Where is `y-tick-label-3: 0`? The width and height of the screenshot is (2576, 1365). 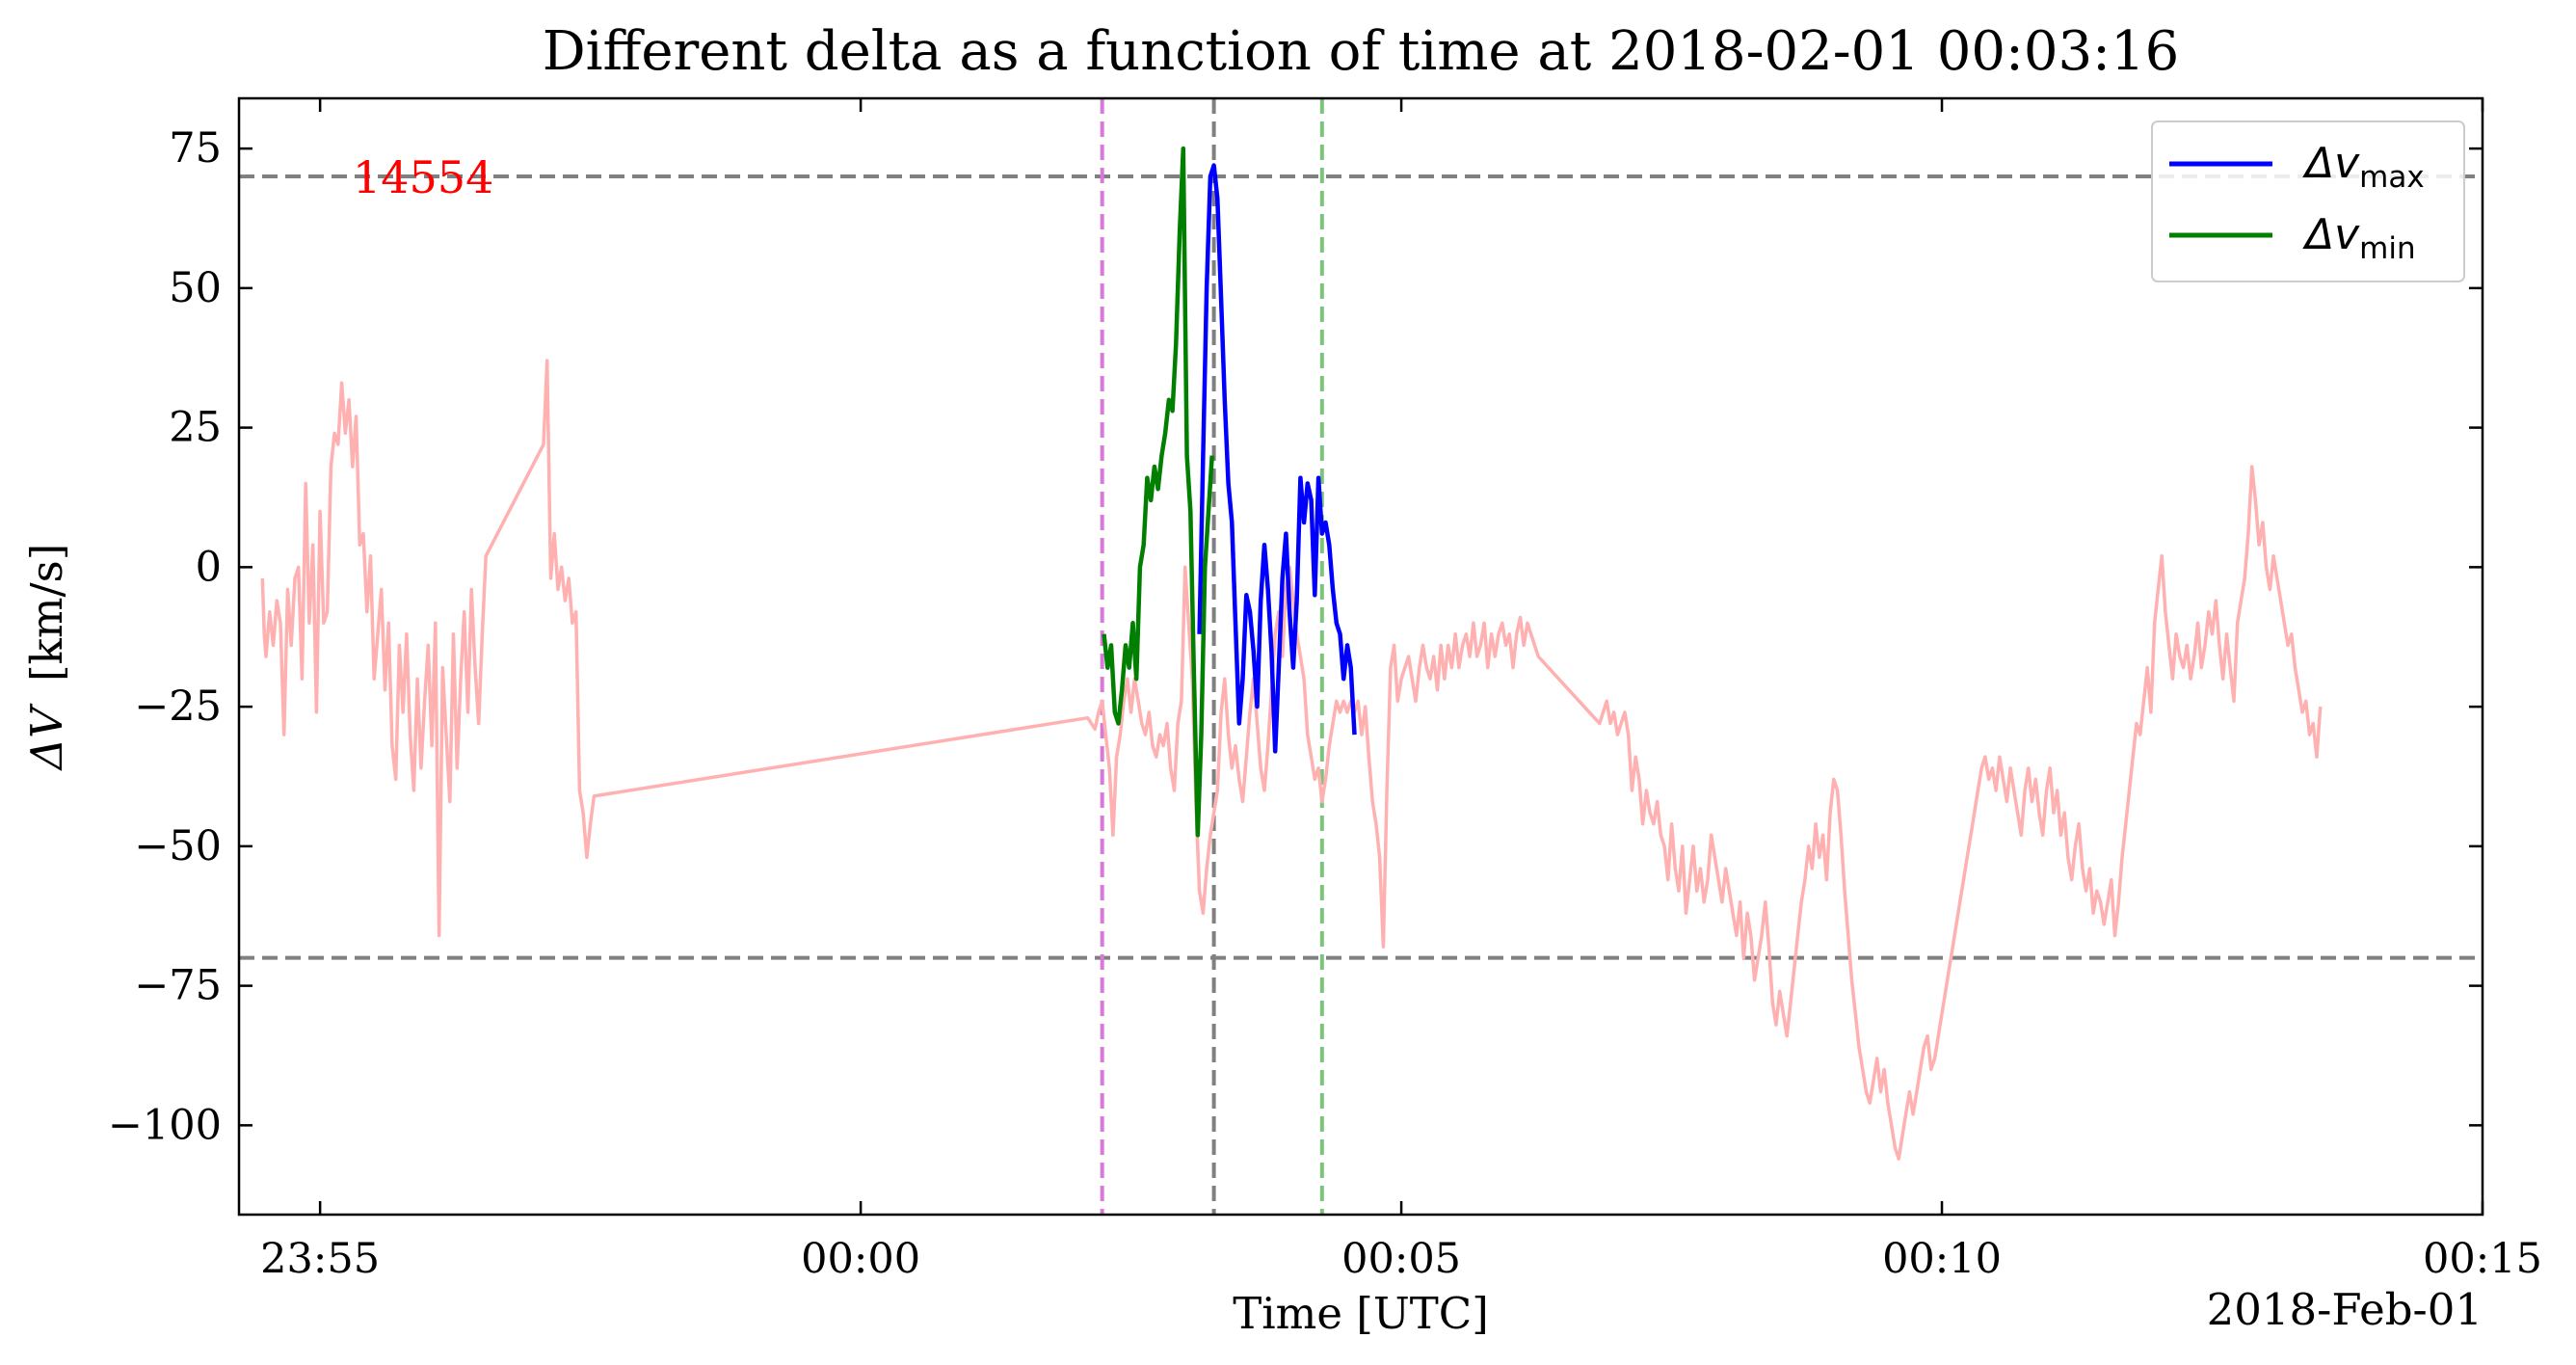 y-tick-label-3: 0 is located at coordinates (209, 567).